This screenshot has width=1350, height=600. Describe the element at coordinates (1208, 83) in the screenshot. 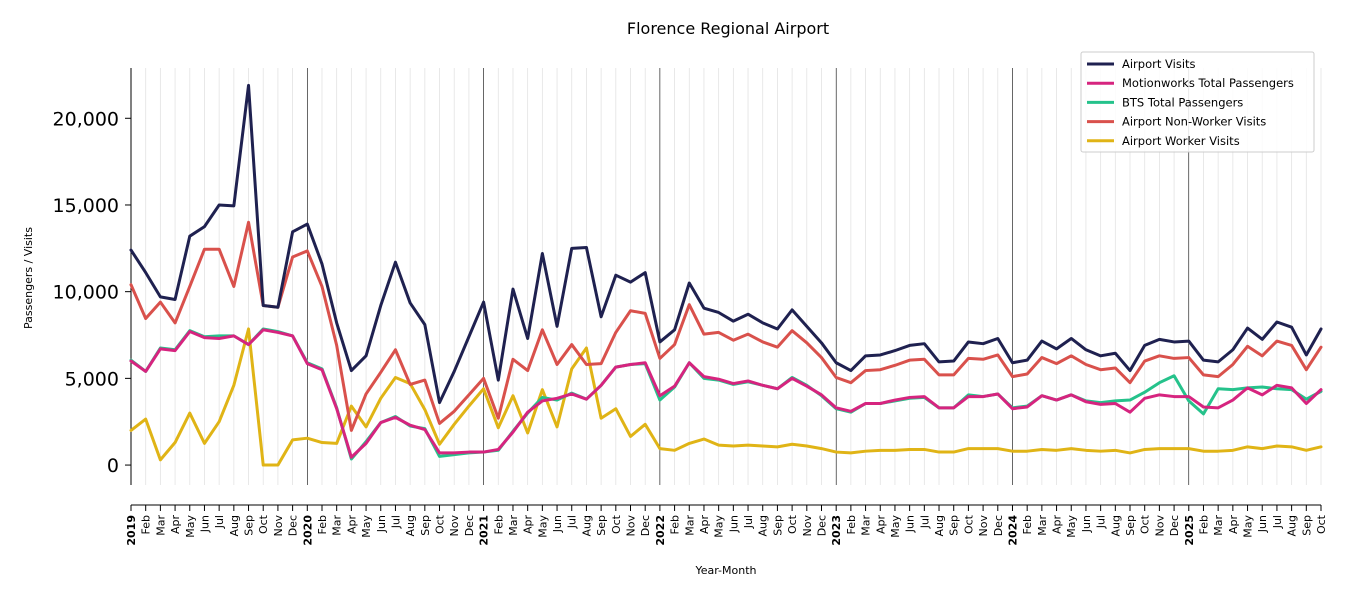

I see `legend-label: Motionworks Total Passengers` at that location.